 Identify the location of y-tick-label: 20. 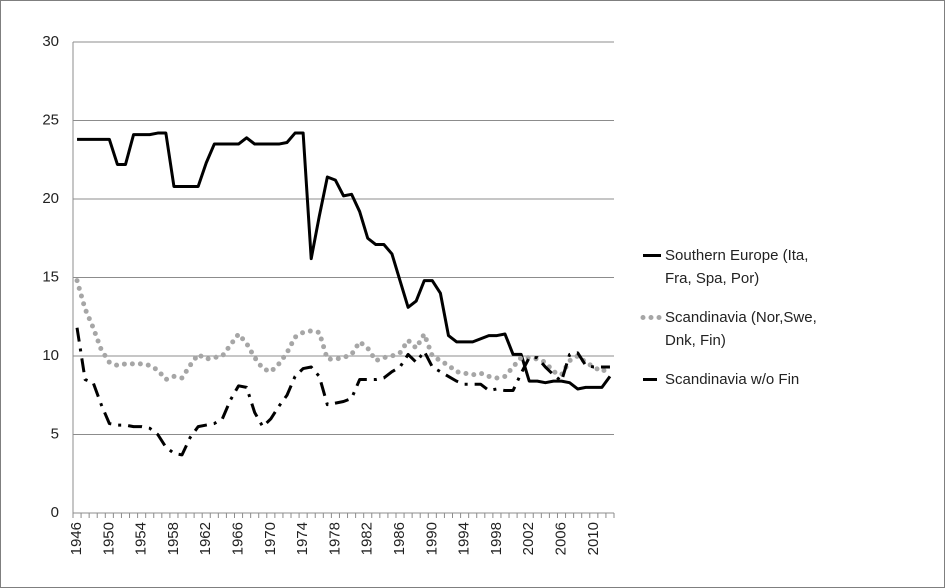
(50, 198).